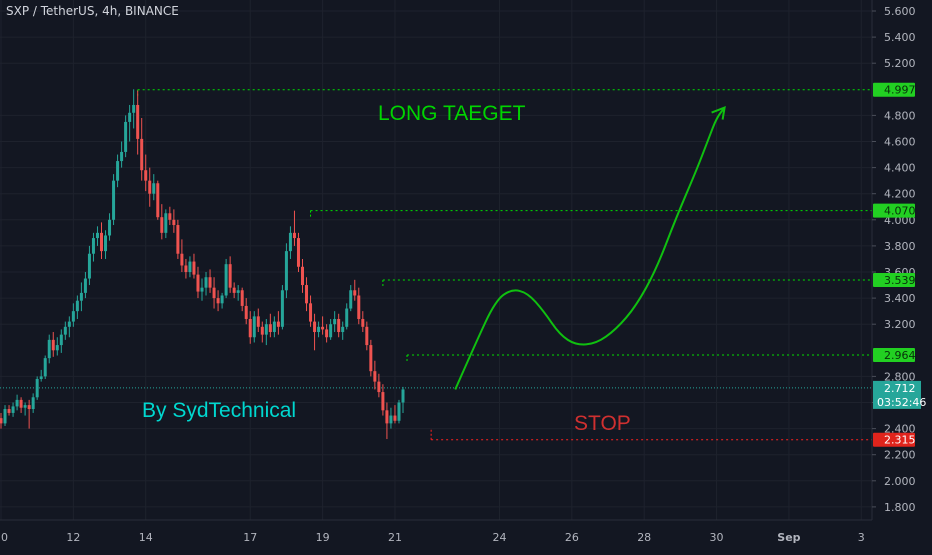 This screenshot has width=932, height=555. I want to click on level-price-label: 4.997, so click(900, 90).